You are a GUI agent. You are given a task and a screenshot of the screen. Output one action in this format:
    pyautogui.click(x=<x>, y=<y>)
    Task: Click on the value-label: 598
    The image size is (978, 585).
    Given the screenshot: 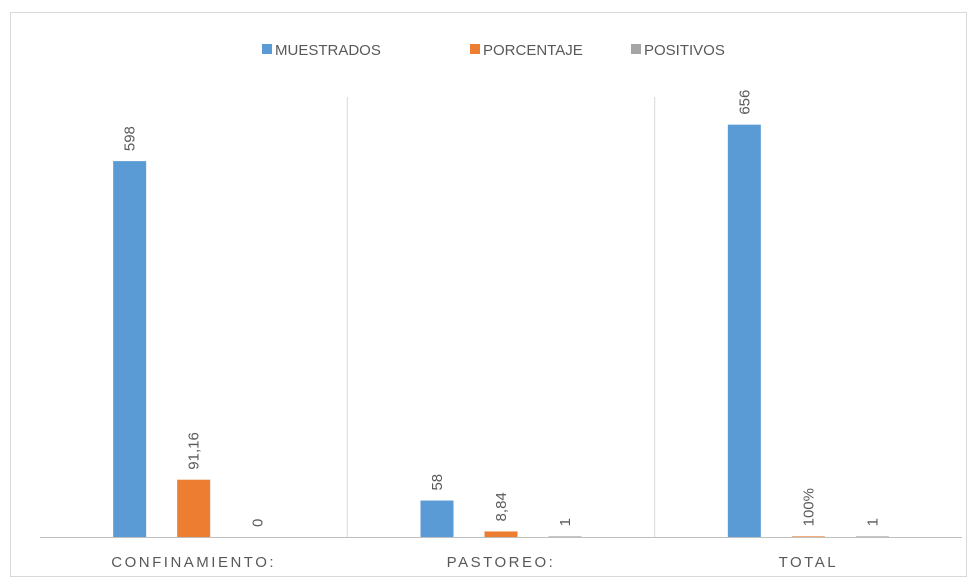 What is the action you would take?
    pyautogui.click(x=130, y=138)
    